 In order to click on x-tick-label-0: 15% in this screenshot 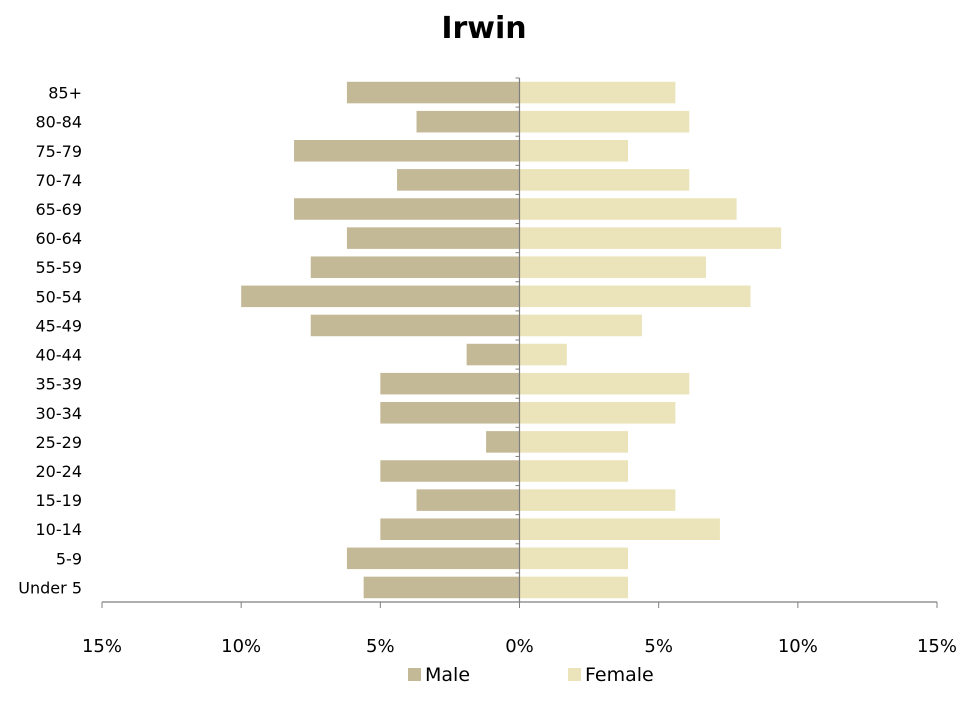, I will do `click(102, 646)`.